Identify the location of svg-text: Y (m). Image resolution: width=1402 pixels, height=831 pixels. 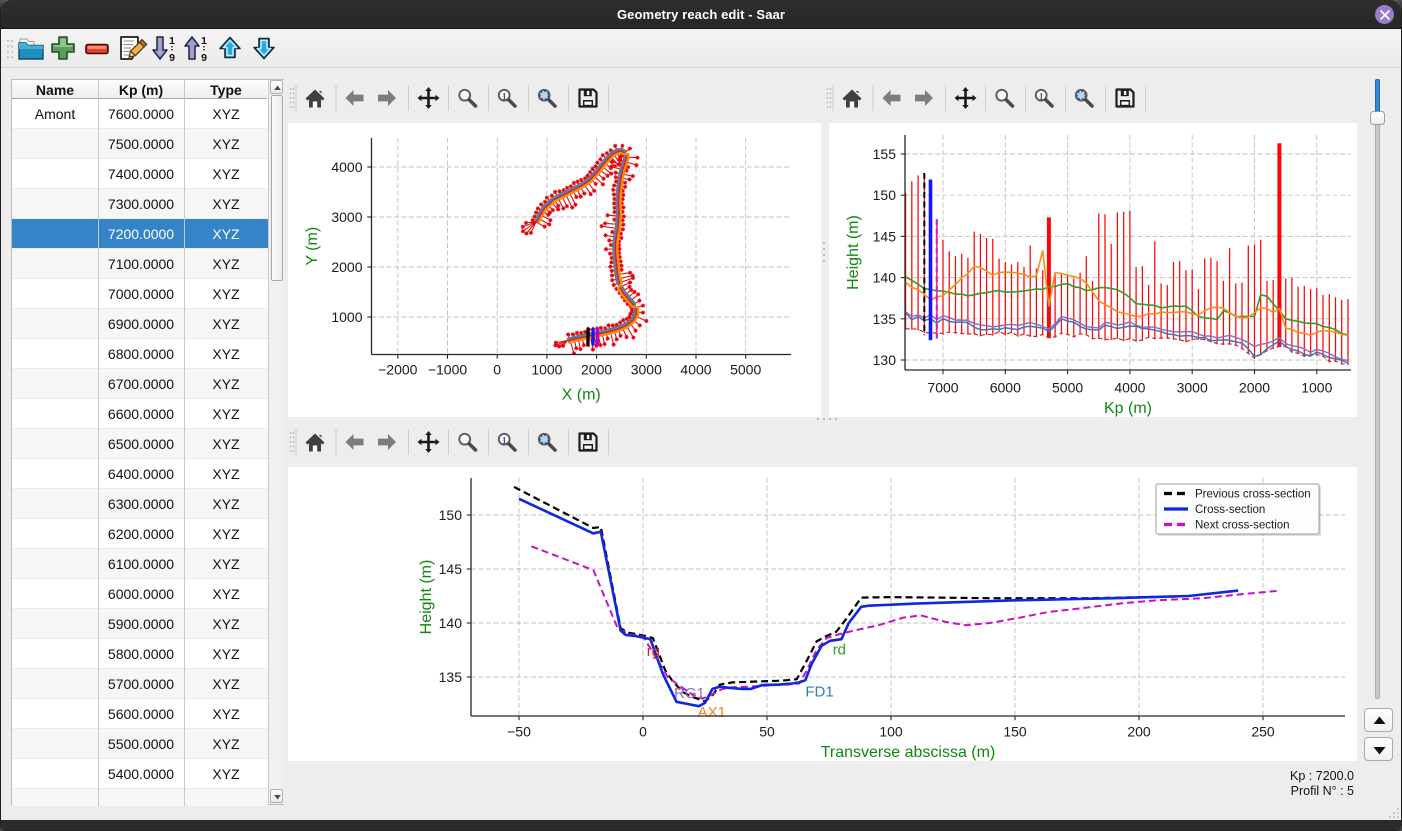
(312, 246).